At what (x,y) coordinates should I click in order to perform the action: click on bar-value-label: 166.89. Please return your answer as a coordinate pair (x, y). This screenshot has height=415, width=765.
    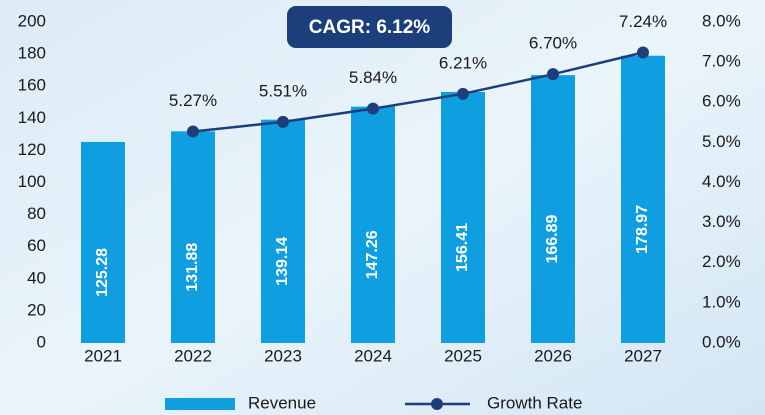
    Looking at the image, I should click on (552, 239).